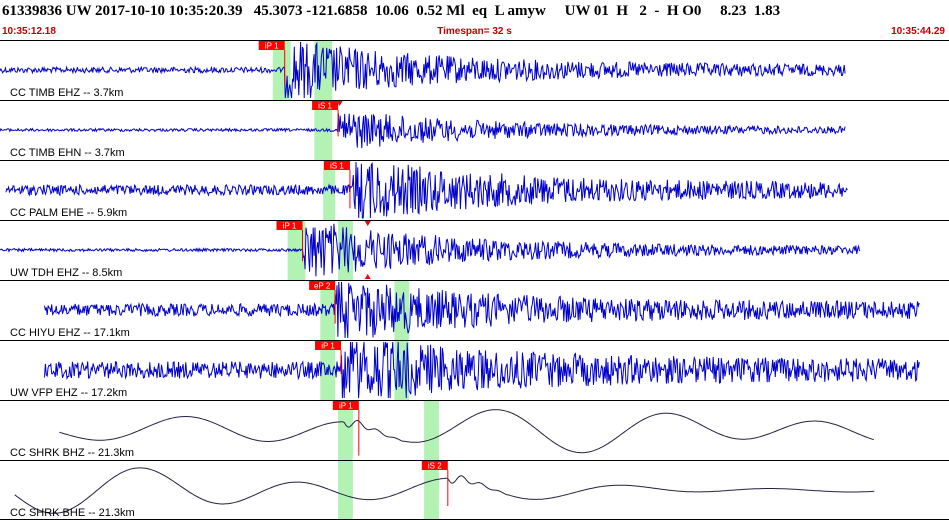 The height and width of the screenshot is (520, 949). Describe the element at coordinates (474, 31) in the screenshot. I see `timespan-label: Timespan= 32 s` at that location.